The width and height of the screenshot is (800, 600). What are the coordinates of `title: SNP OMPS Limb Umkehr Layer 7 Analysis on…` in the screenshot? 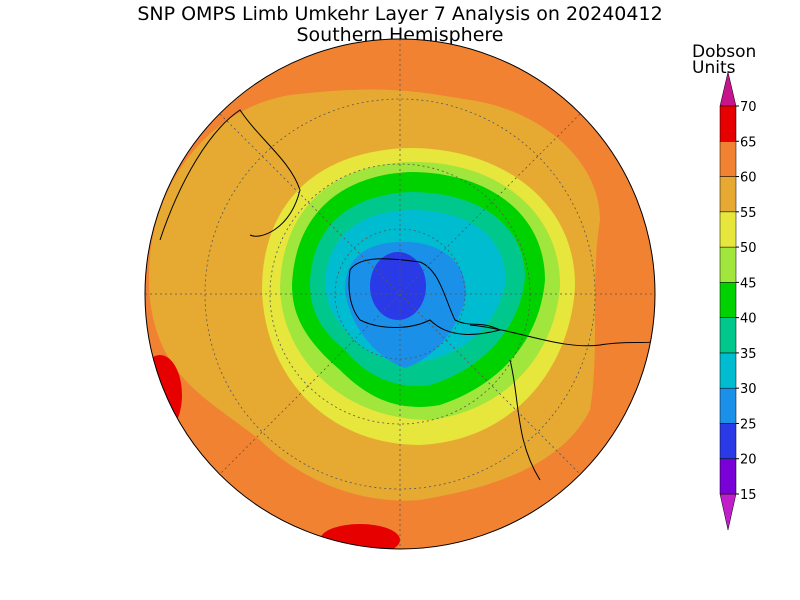 It's located at (399, 14).